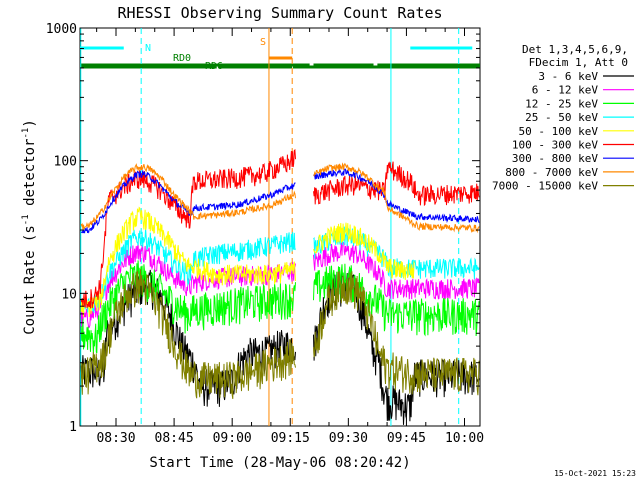 The image size is (640, 484). I want to click on legend-entry-label: 7000 - 15000 keV, so click(545, 186).